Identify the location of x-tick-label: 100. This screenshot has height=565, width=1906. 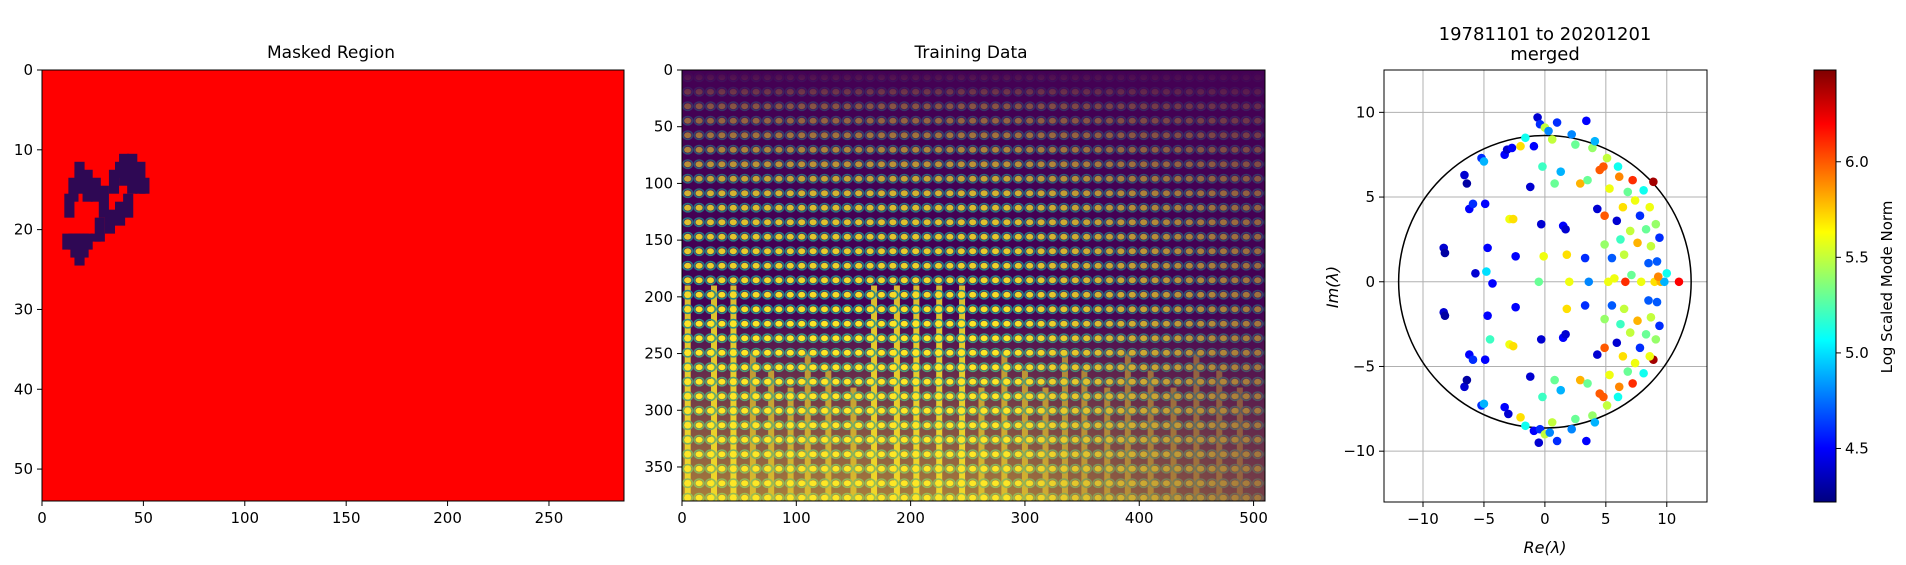
(244, 518).